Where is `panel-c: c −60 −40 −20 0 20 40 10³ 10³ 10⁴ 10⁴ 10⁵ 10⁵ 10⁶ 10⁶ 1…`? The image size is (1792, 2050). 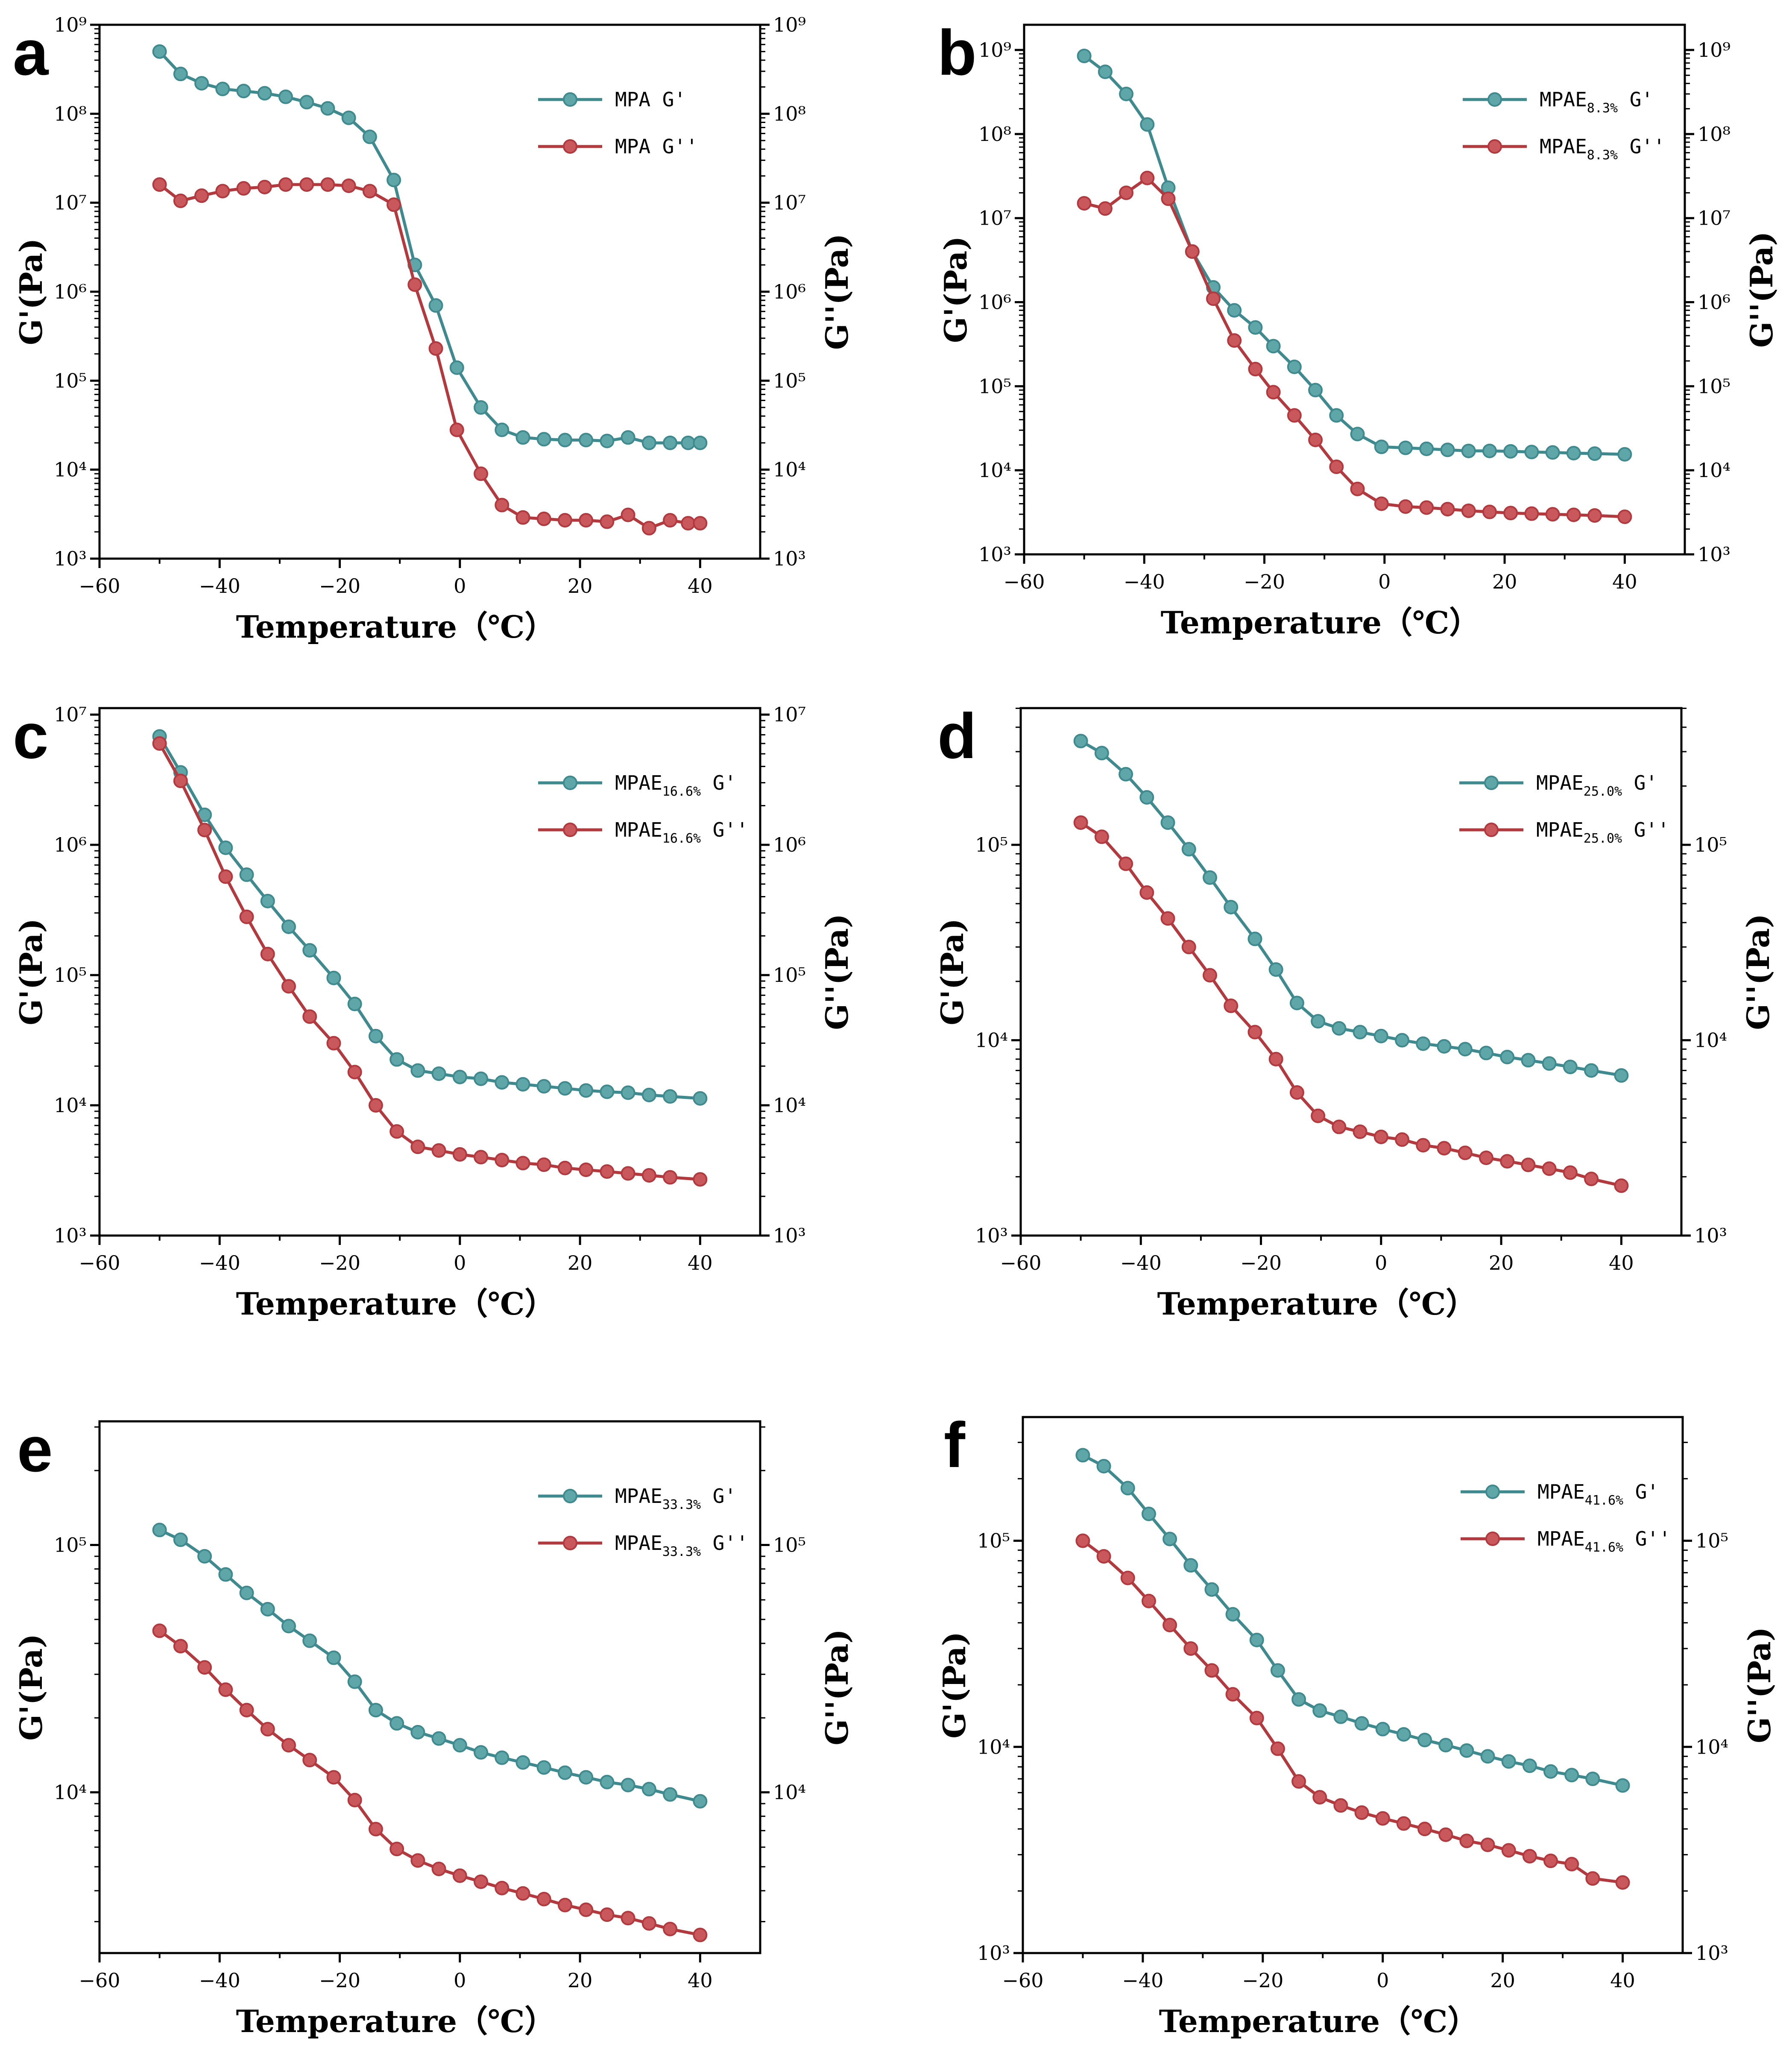
panel-c: c −60 −40 −20 0 20 40 10³ 10³ 10⁴ 10⁴ 10⁵ 10⁵ 10⁶ 10⁶ 1… is located at coordinates (434, 1011).